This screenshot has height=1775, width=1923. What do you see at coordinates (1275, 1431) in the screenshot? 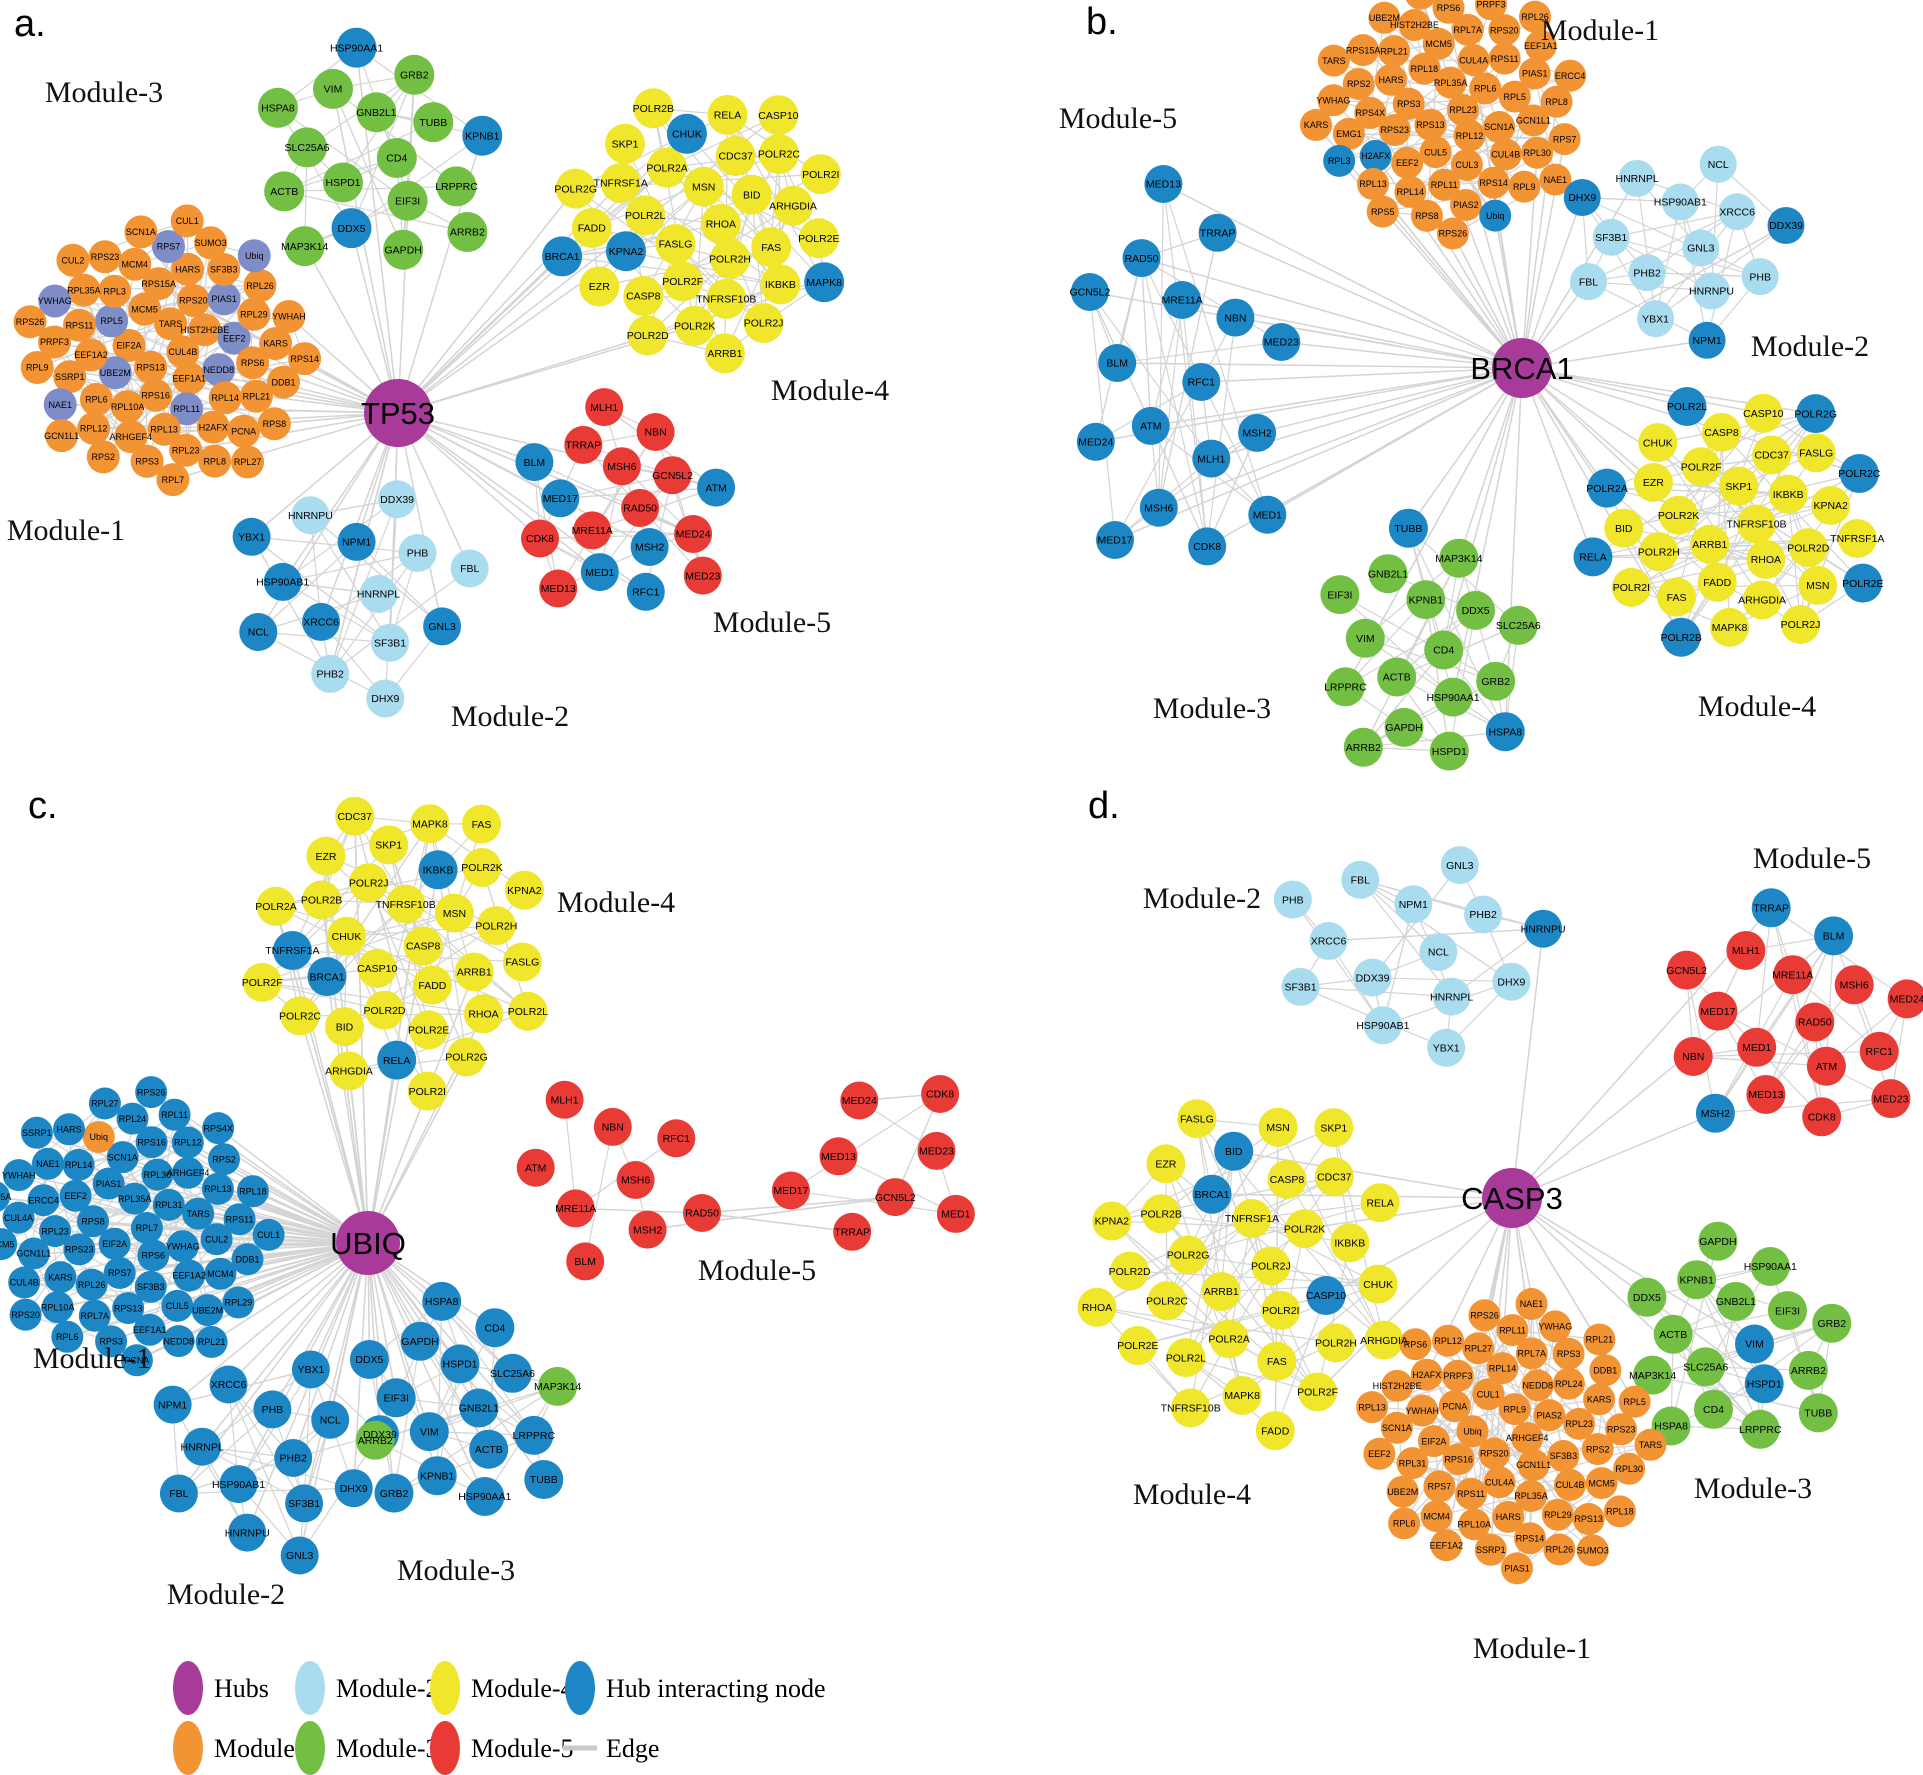
I see `node-FADD` at bounding box center [1275, 1431].